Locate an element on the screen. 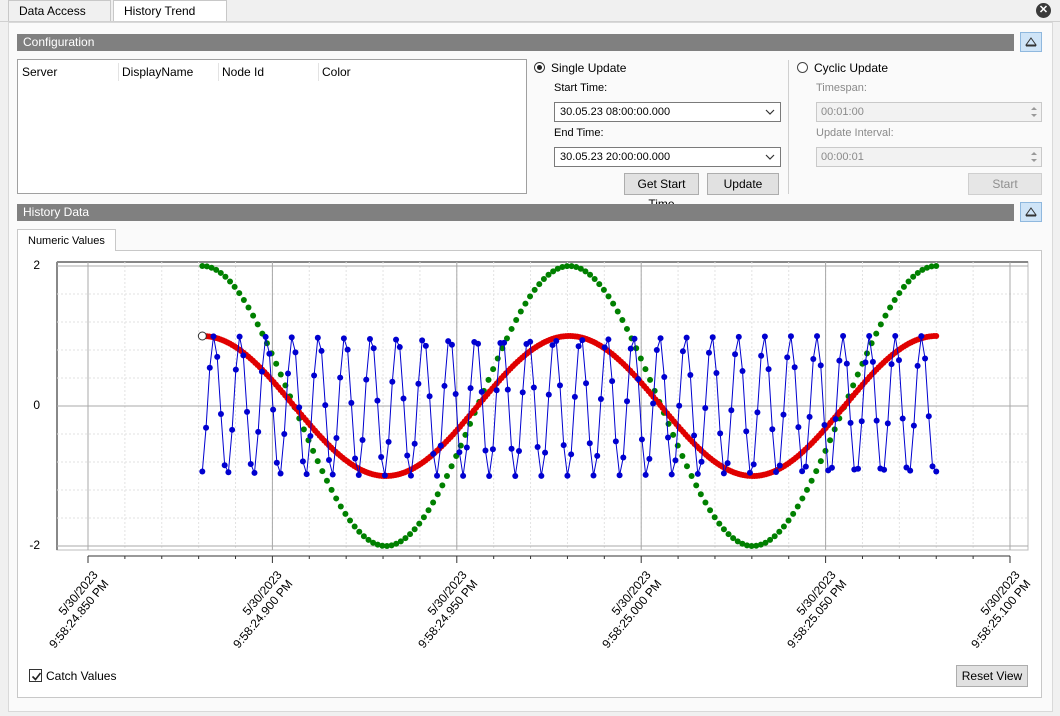 The image size is (1060, 716). collapse-icon is located at coordinates (1031, 42).